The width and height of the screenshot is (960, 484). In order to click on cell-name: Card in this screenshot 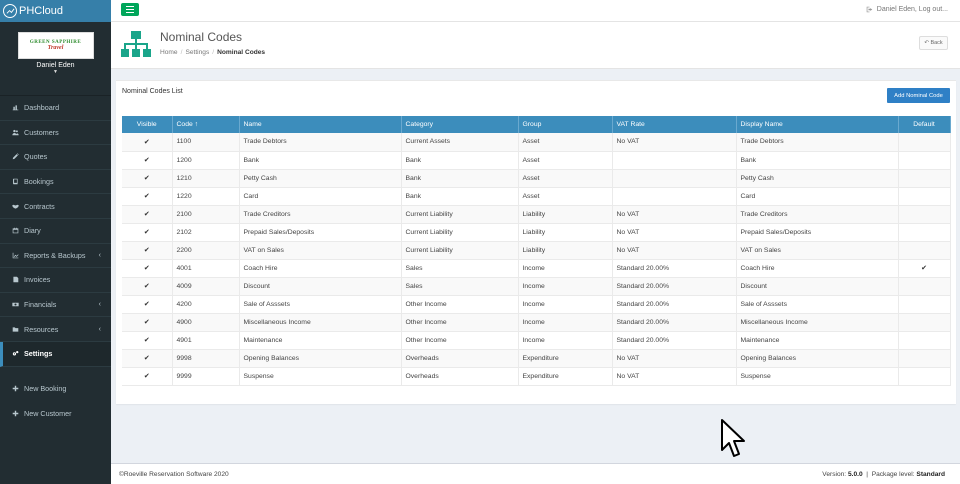, I will do `click(320, 196)`.